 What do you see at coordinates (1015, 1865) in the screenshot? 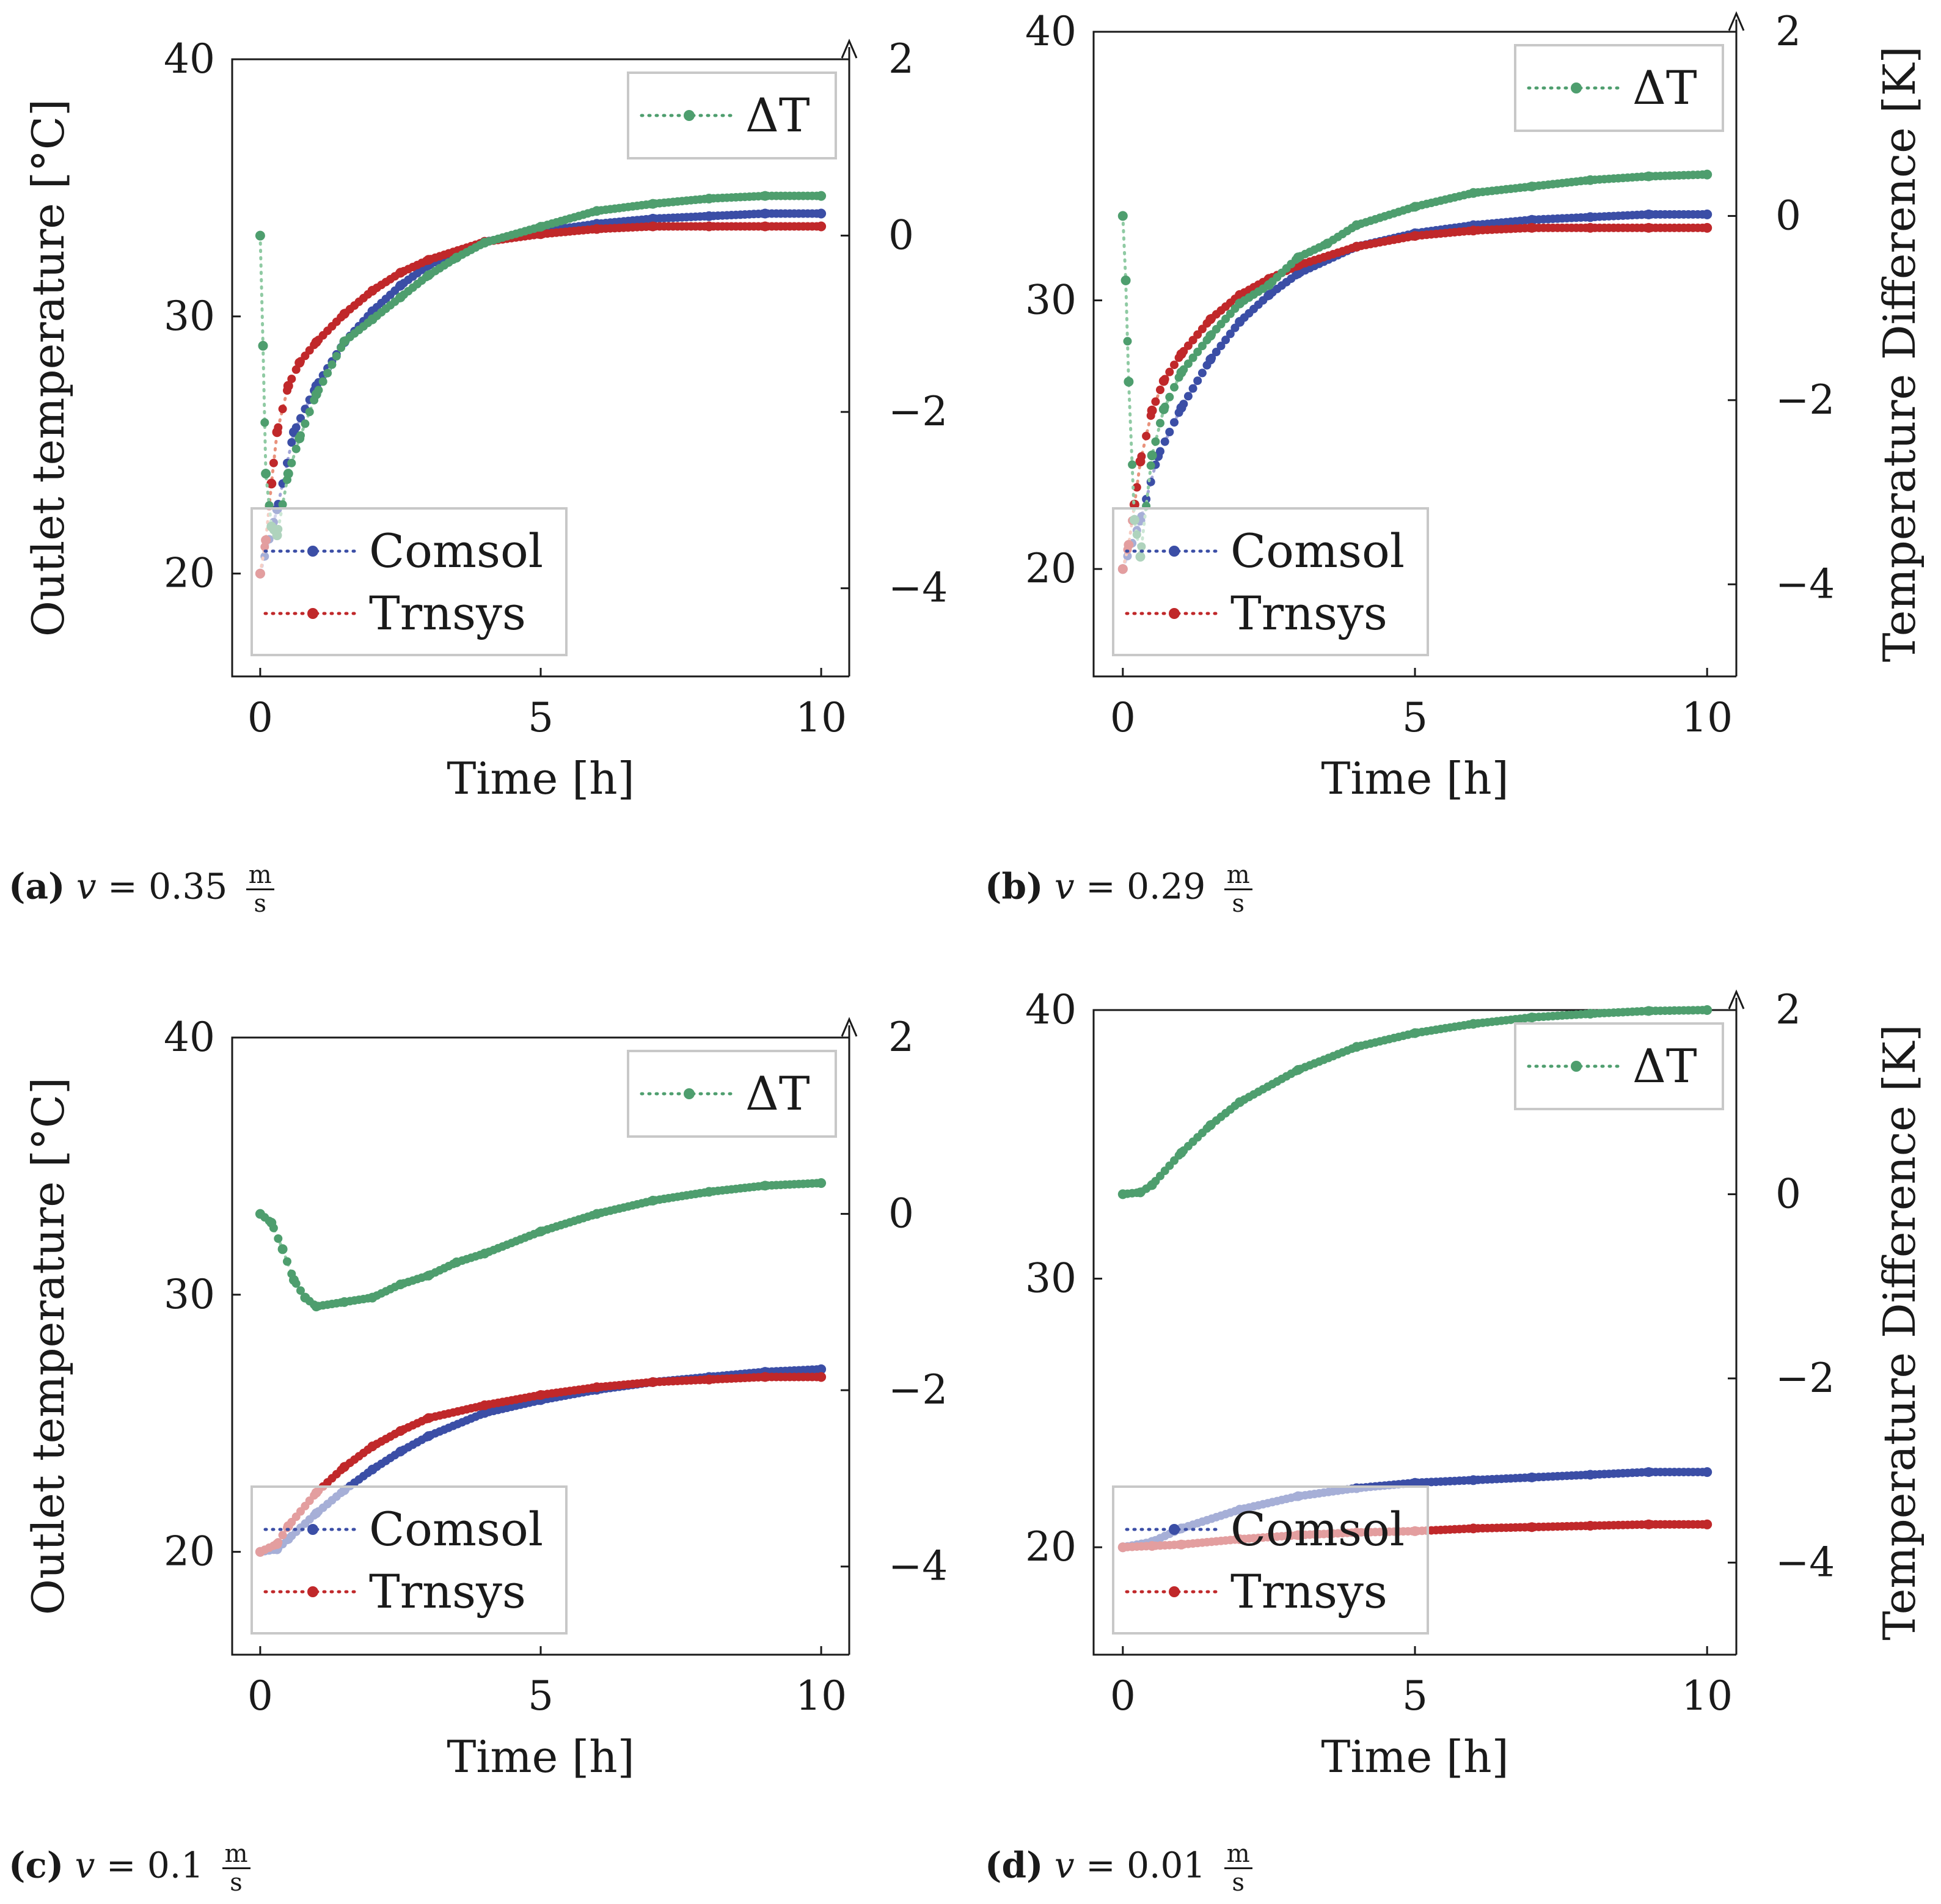
I see `caption-d-label: (d)` at bounding box center [1015, 1865].